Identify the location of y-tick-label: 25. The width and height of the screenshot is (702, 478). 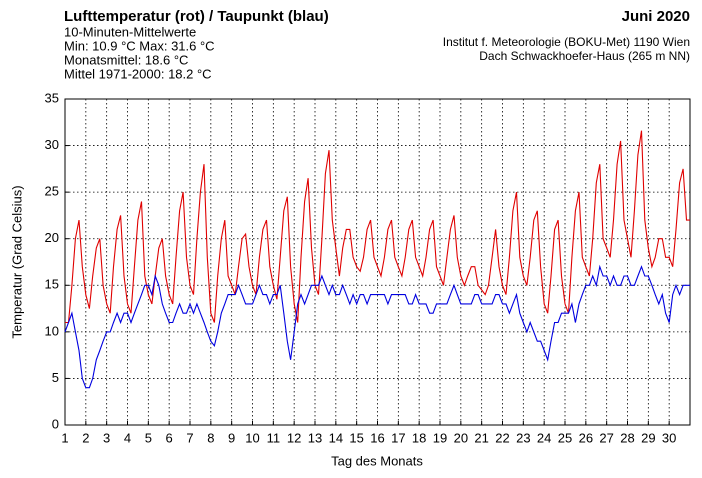
(52, 191).